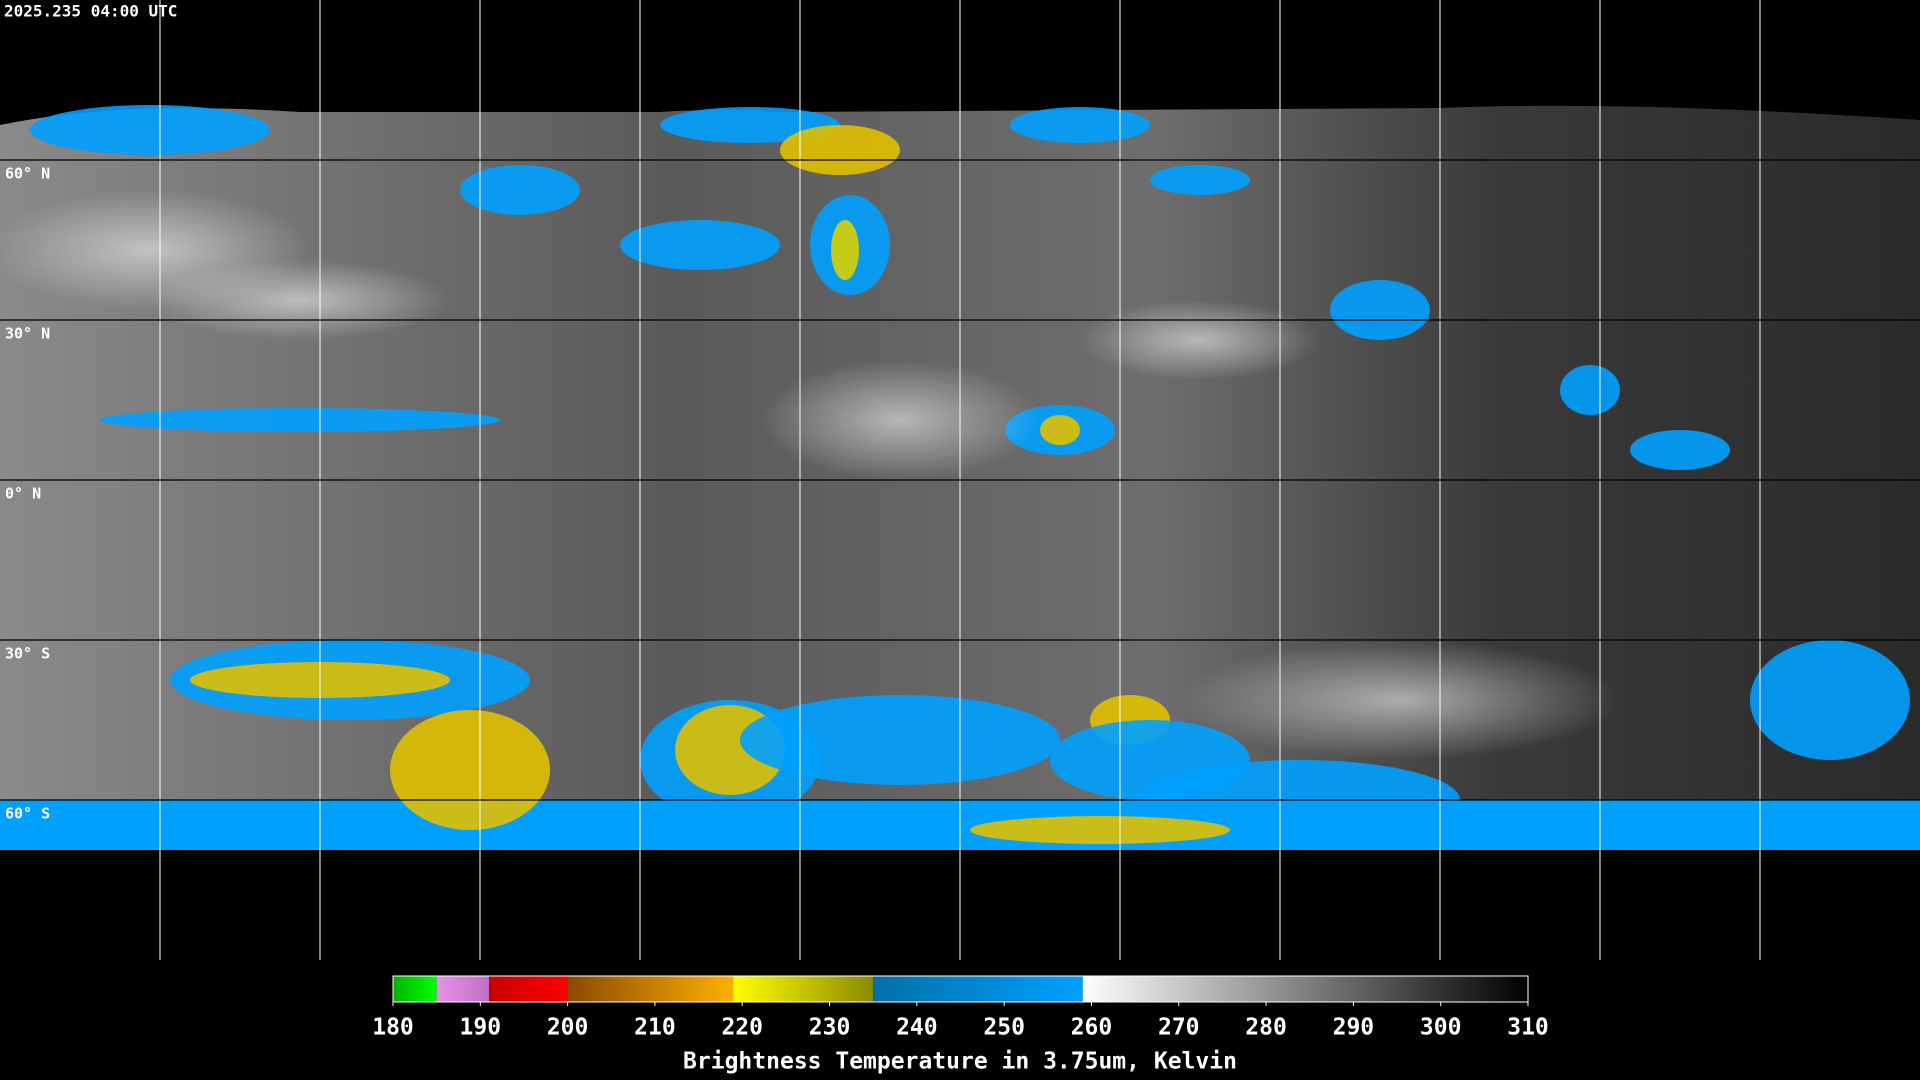 This screenshot has width=1920, height=1080. I want to click on colorbar-tick-label: 190, so click(481, 1028).